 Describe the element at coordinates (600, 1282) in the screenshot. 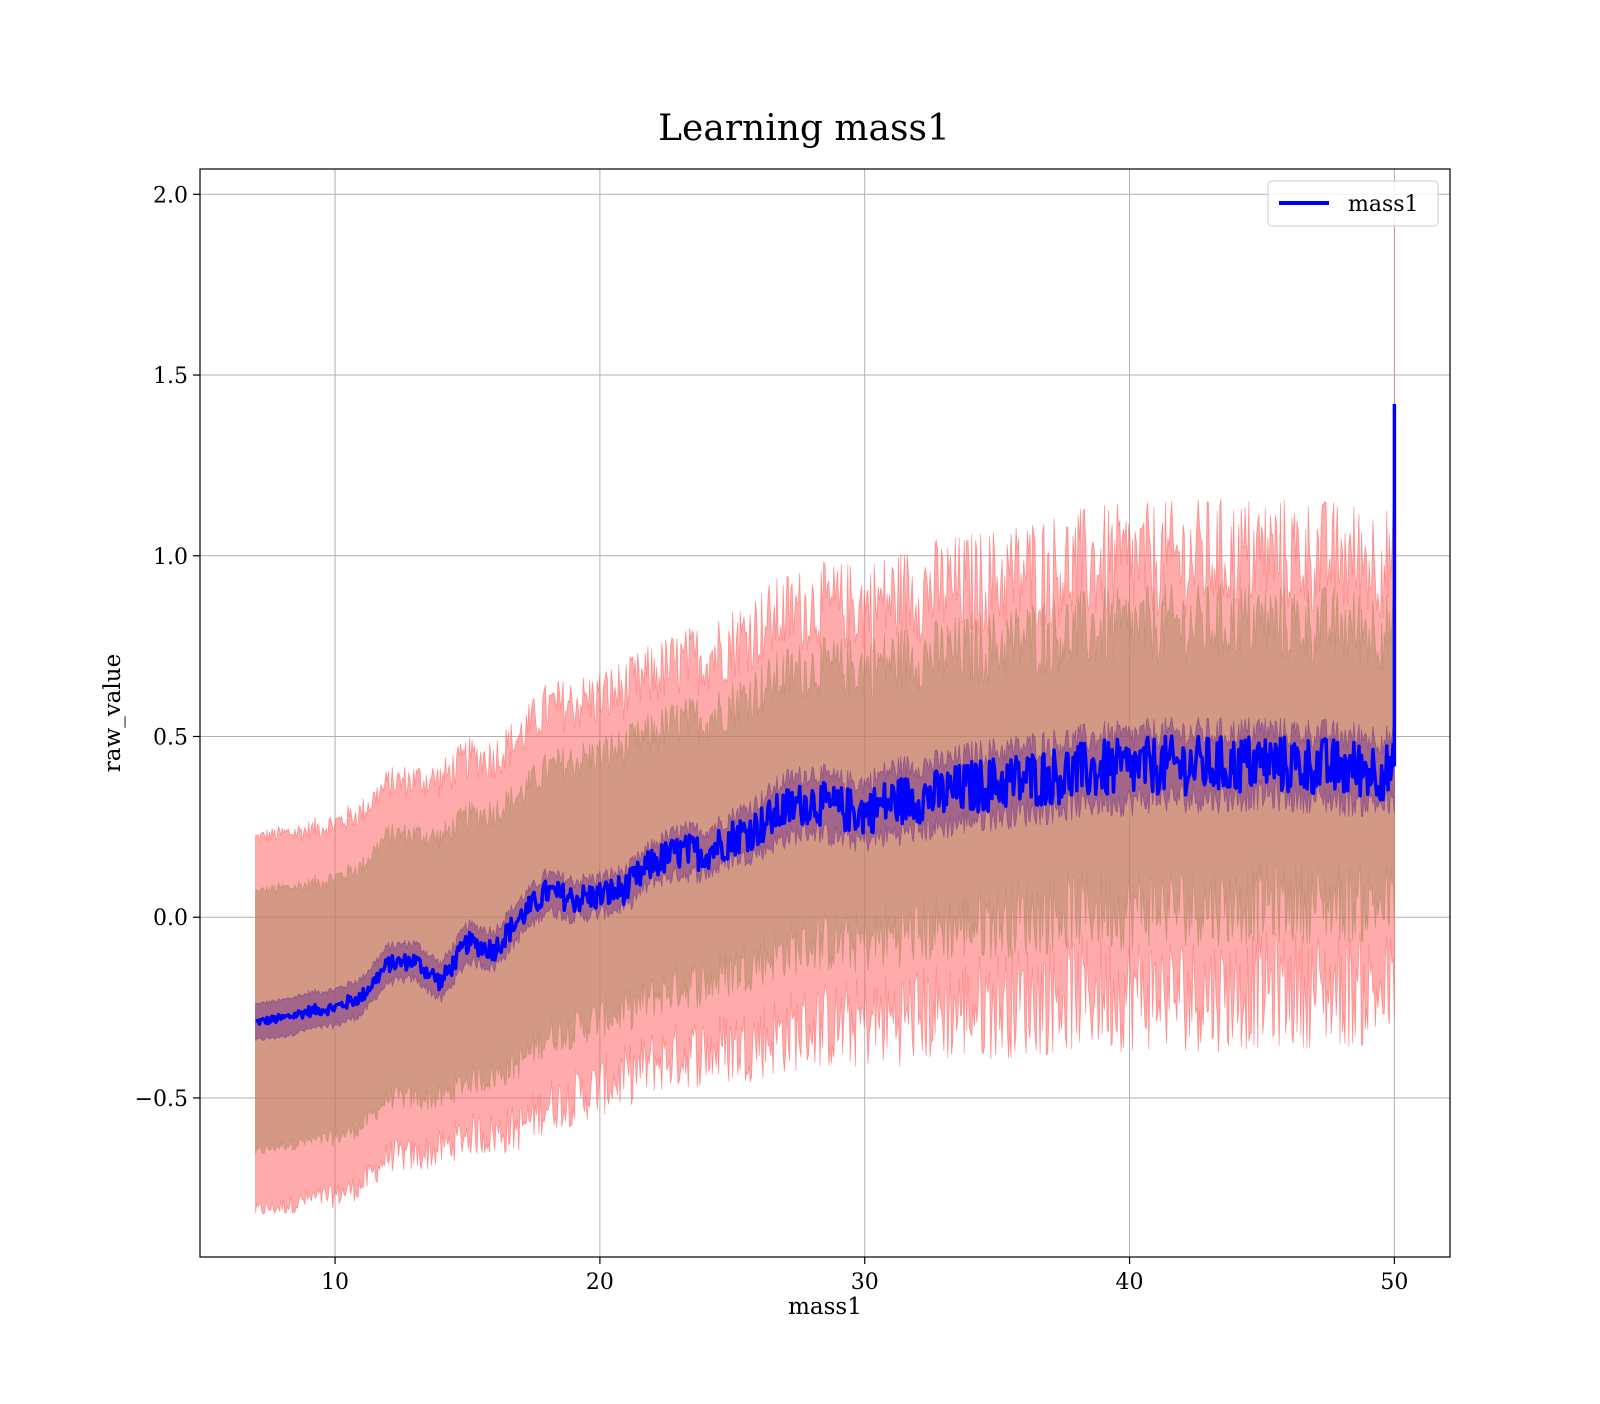

I see `x-tick-label-1: 20` at that location.